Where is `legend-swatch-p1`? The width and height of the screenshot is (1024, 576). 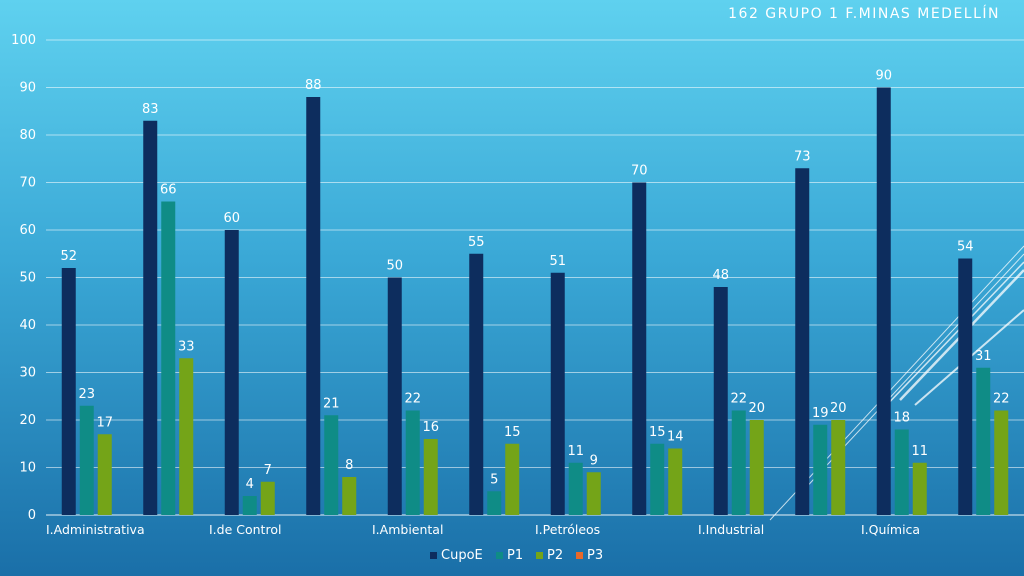
legend-swatch-p1 is located at coordinates (499, 555).